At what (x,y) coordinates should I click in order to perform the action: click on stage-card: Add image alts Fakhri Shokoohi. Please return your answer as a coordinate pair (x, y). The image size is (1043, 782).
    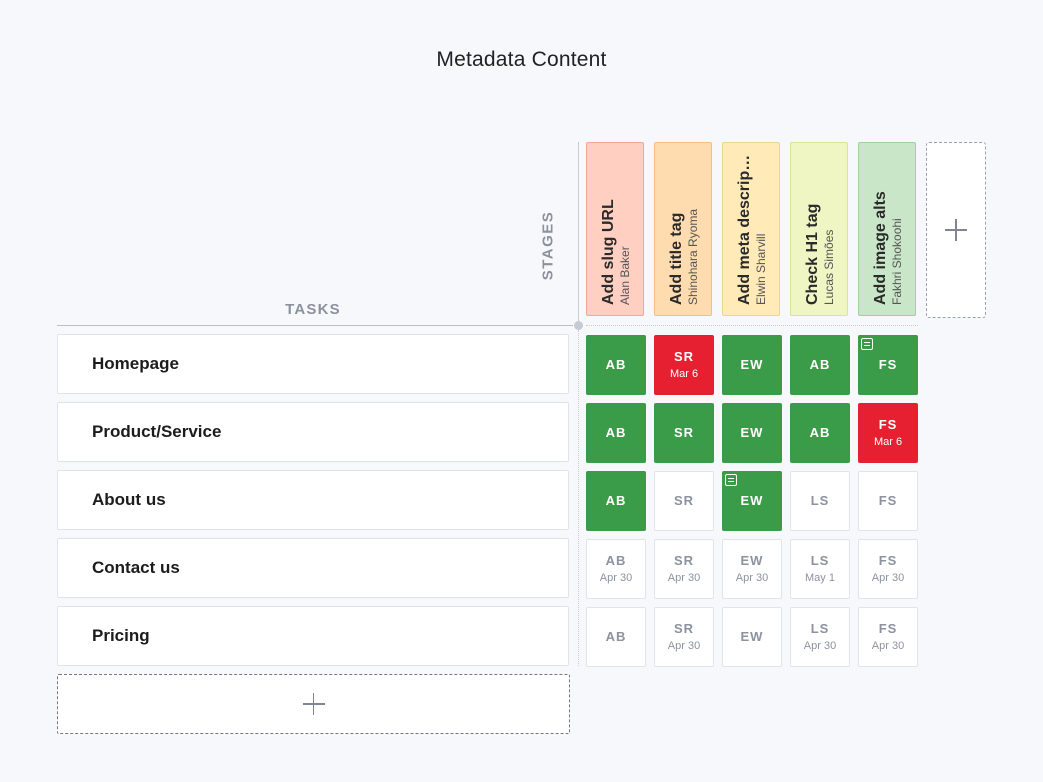
    Looking at the image, I should click on (887, 229).